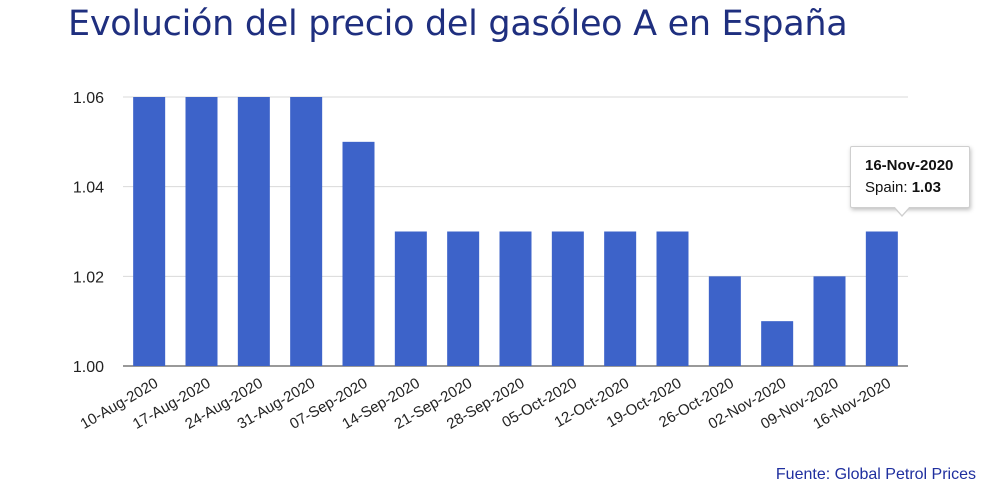 This screenshot has height=500, width=1000. Describe the element at coordinates (926, 187) in the screenshot. I see `tooltip-value: 1.03` at that location.